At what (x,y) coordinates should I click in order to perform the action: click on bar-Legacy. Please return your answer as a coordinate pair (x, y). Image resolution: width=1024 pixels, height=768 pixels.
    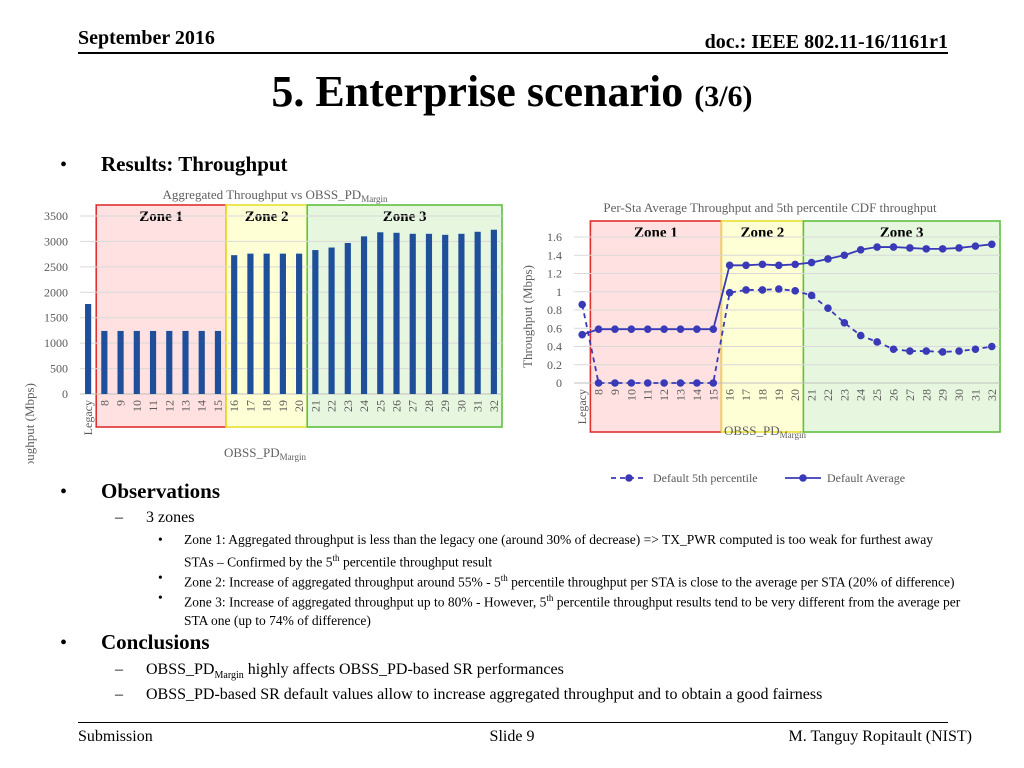
    Looking at the image, I should click on (88, 348).